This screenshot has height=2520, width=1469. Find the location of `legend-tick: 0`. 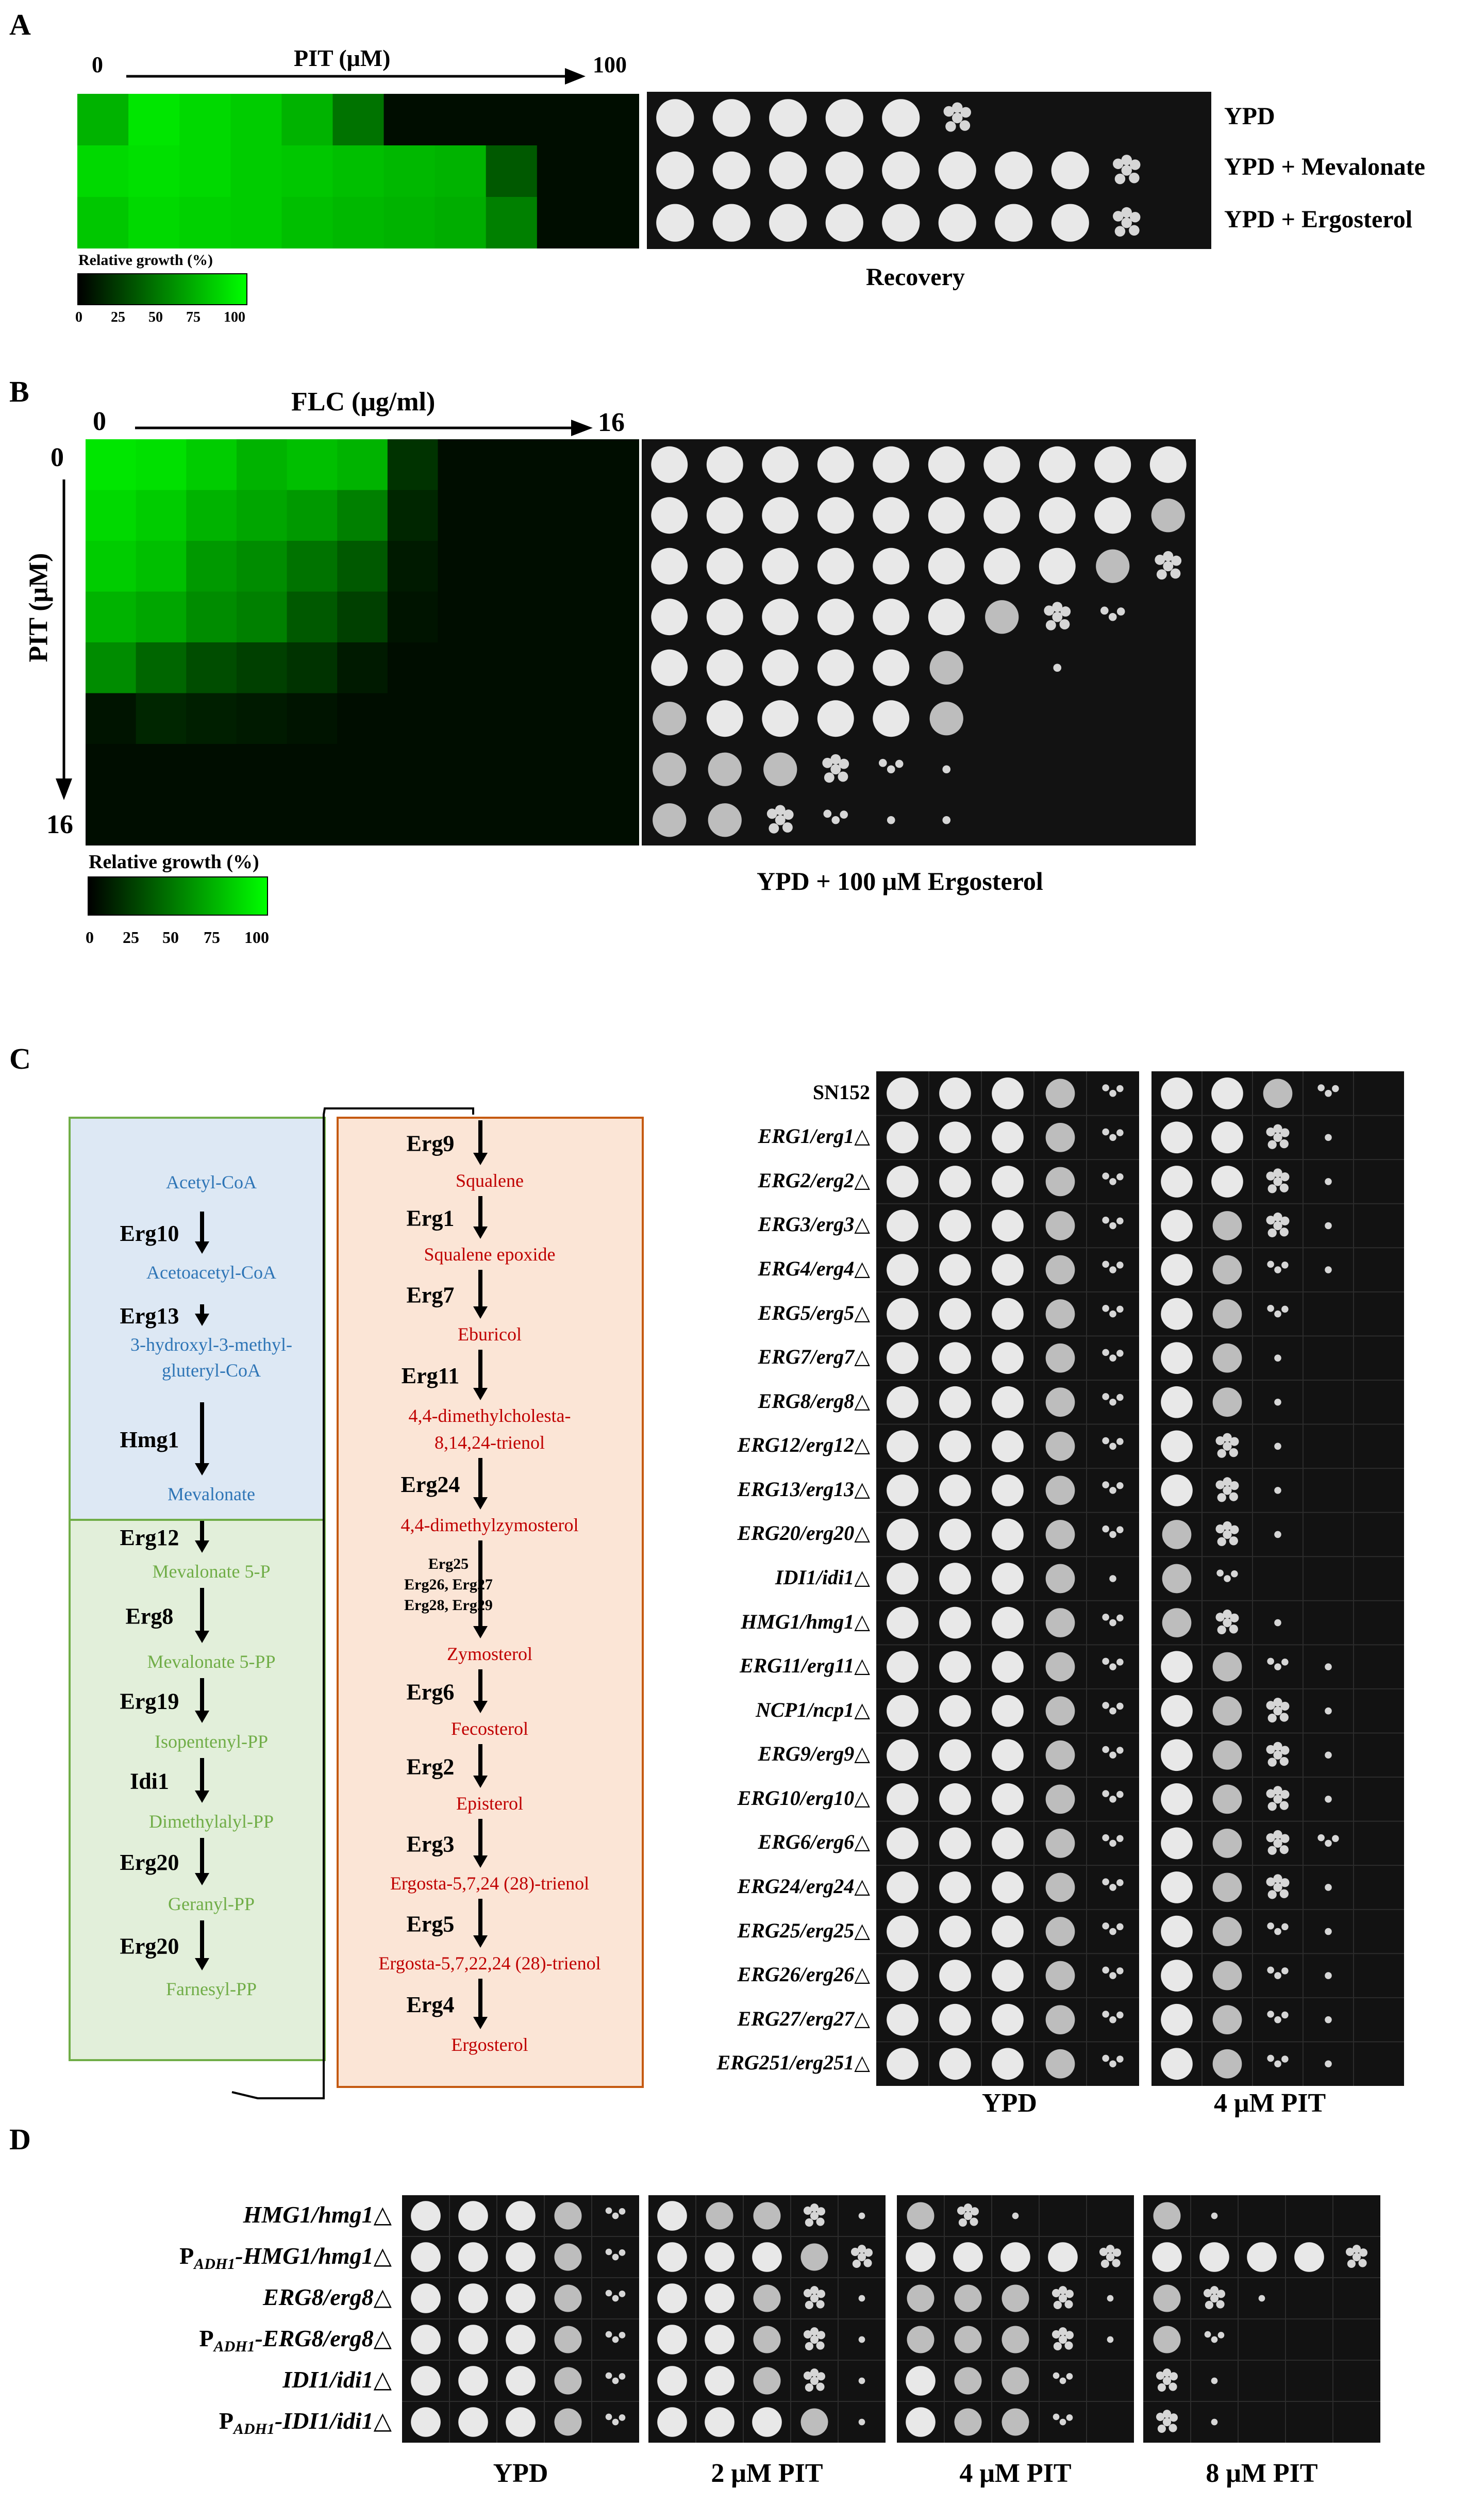

legend-tick: 0 is located at coordinates (90, 937).